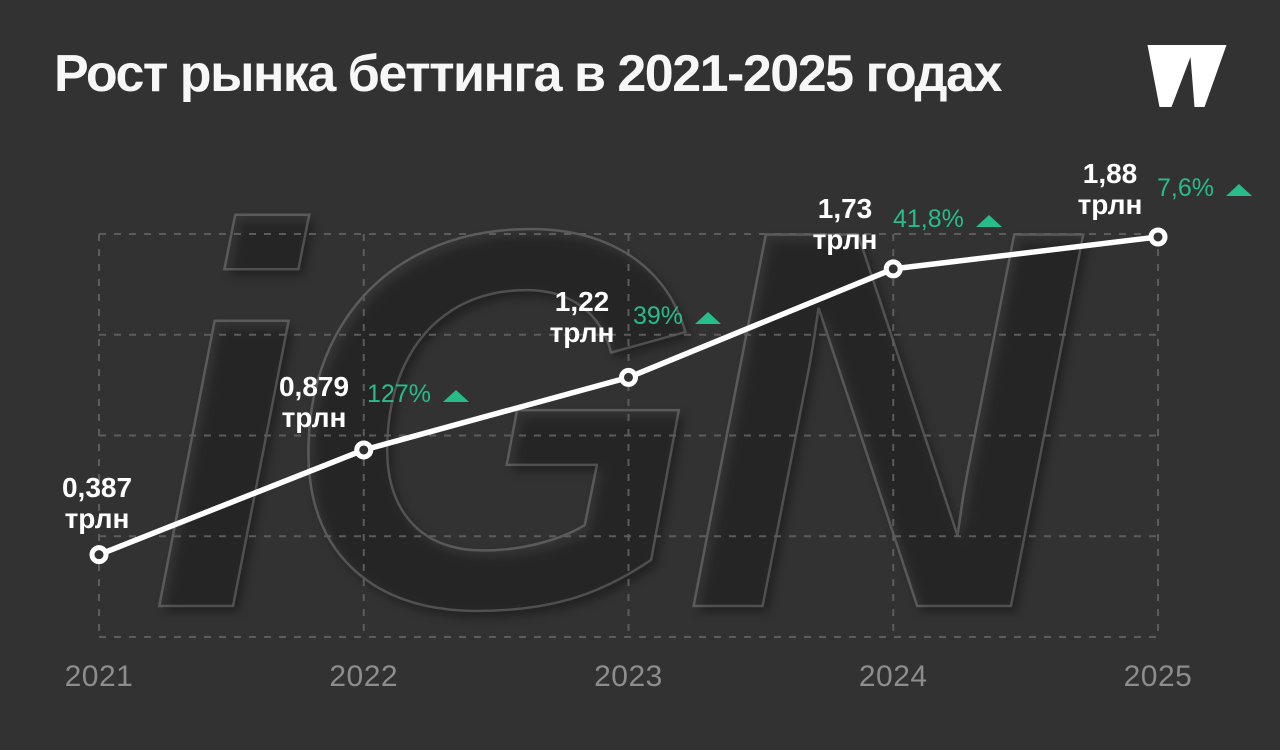 The width and height of the screenshot is (1280, 750). Describe the element at coordinates (528, 74) in the screenshot. I see `page-title: Рост рынка беттинга в 2021-2025 годах` at that location.